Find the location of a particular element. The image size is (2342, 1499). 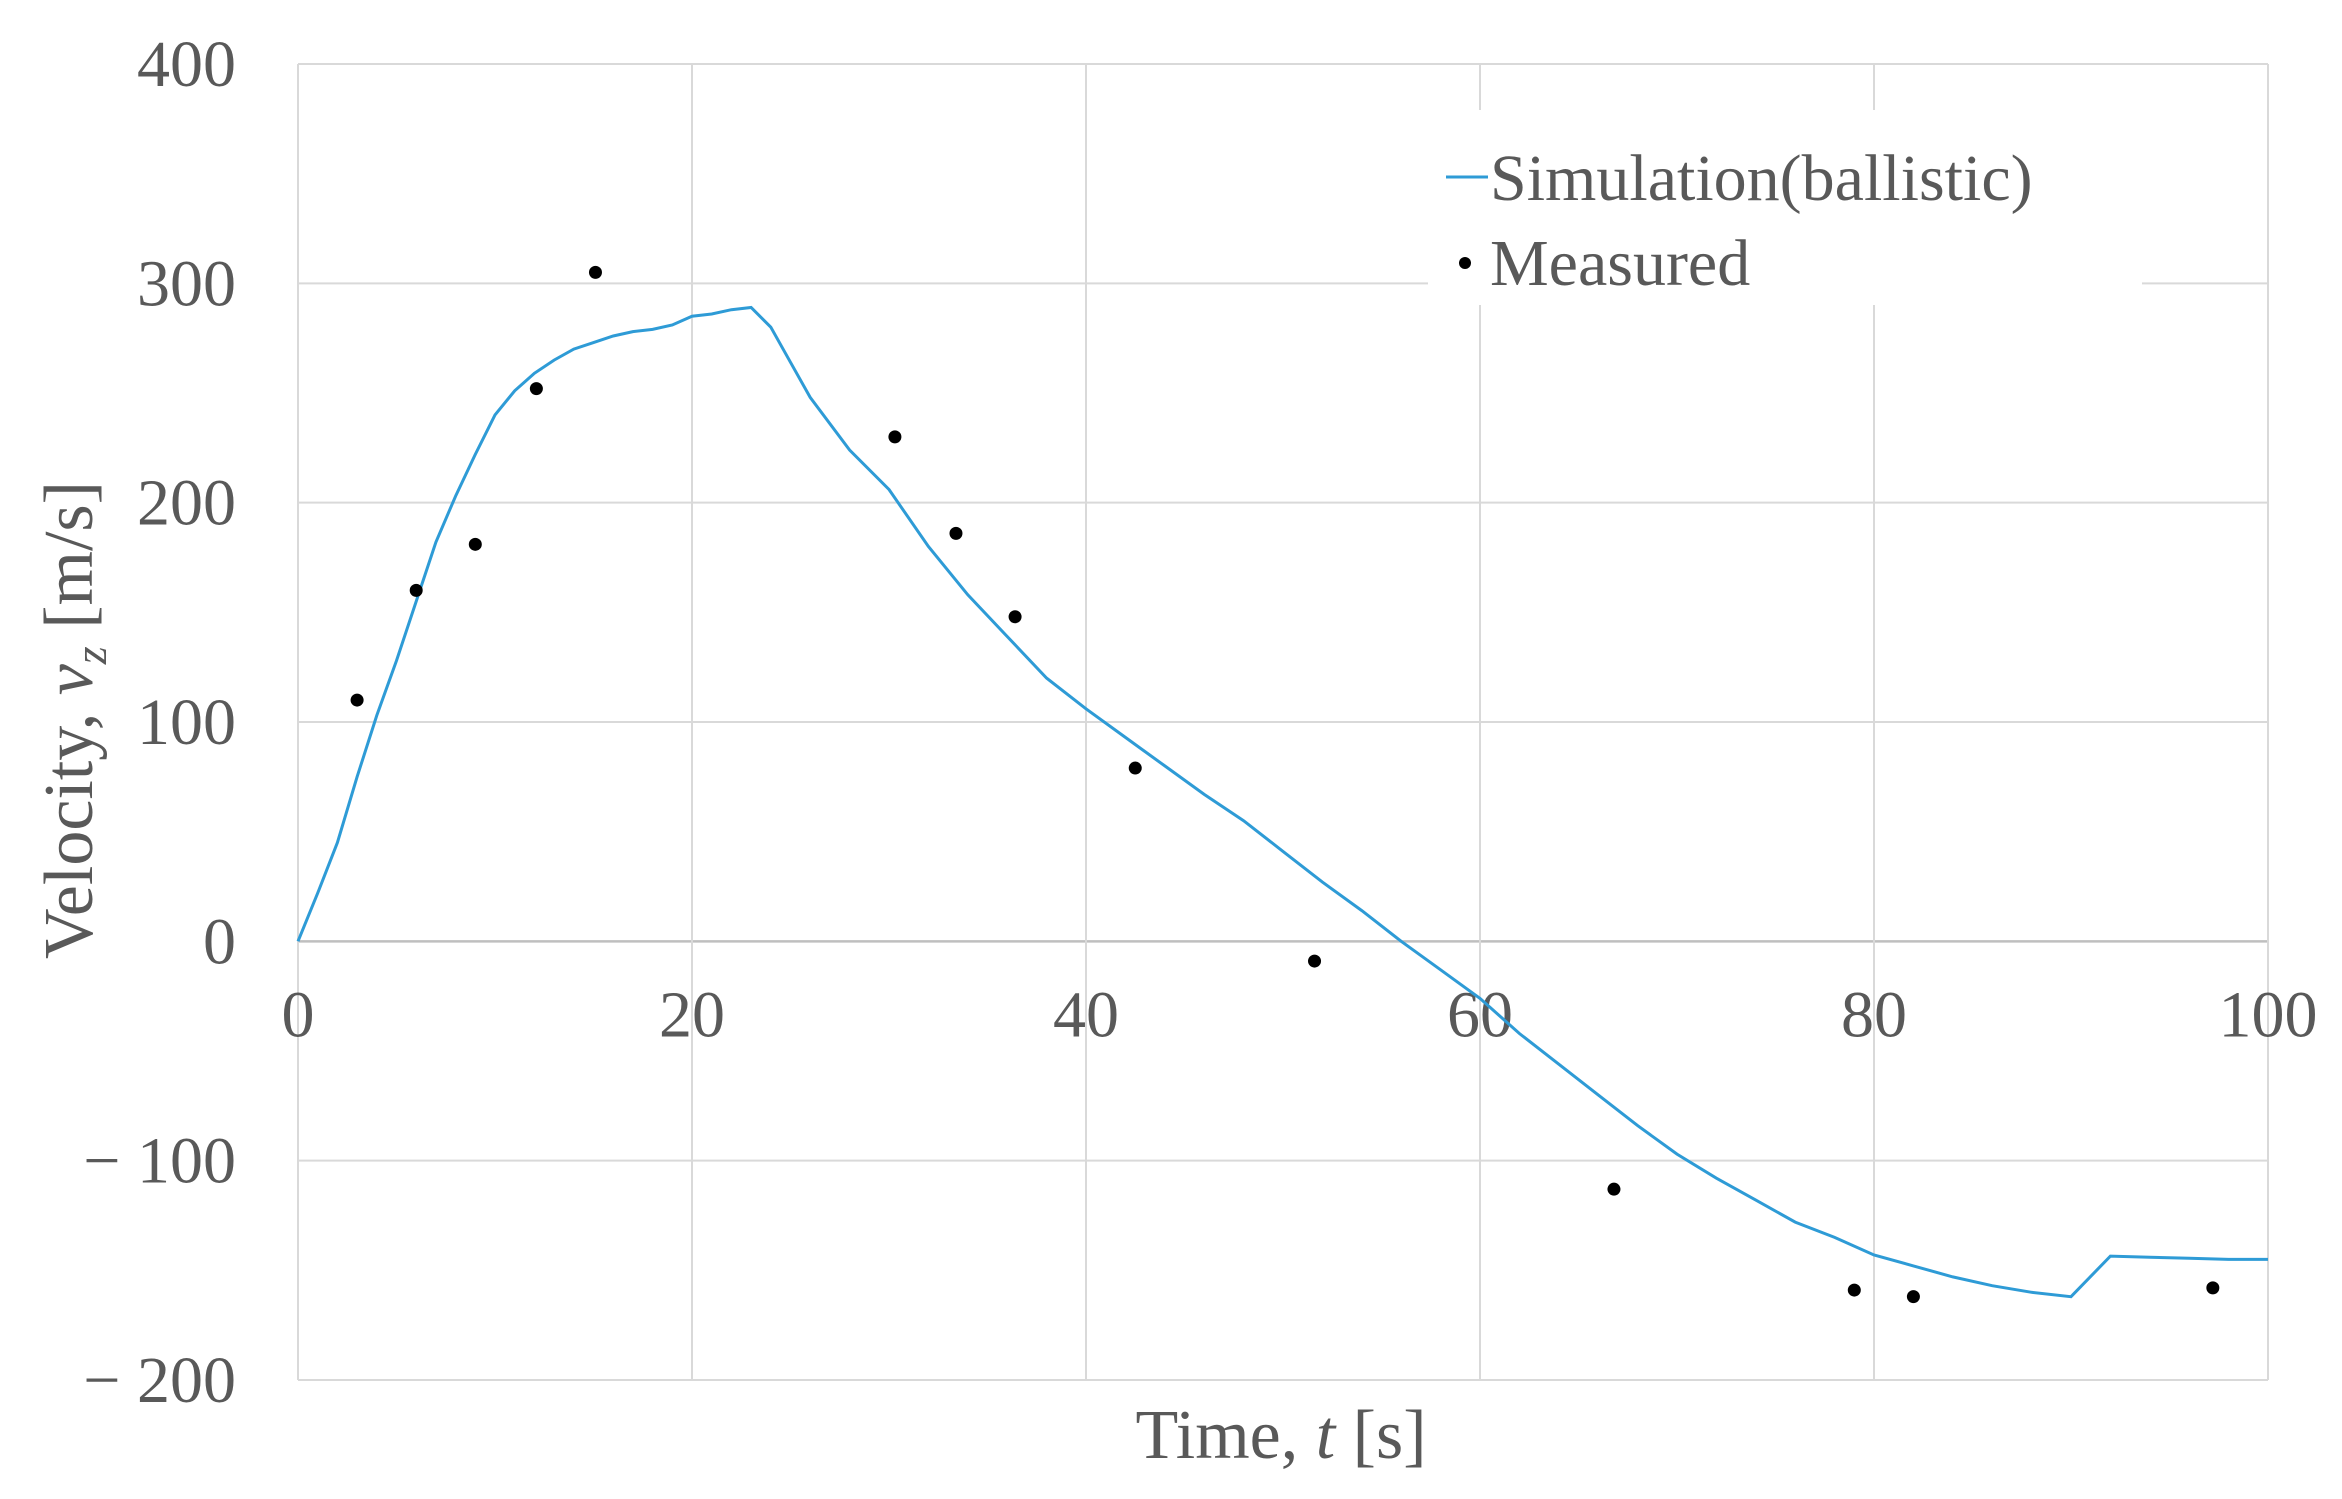

y-tick-label: − 200 is located at coordinates (159, 1380).